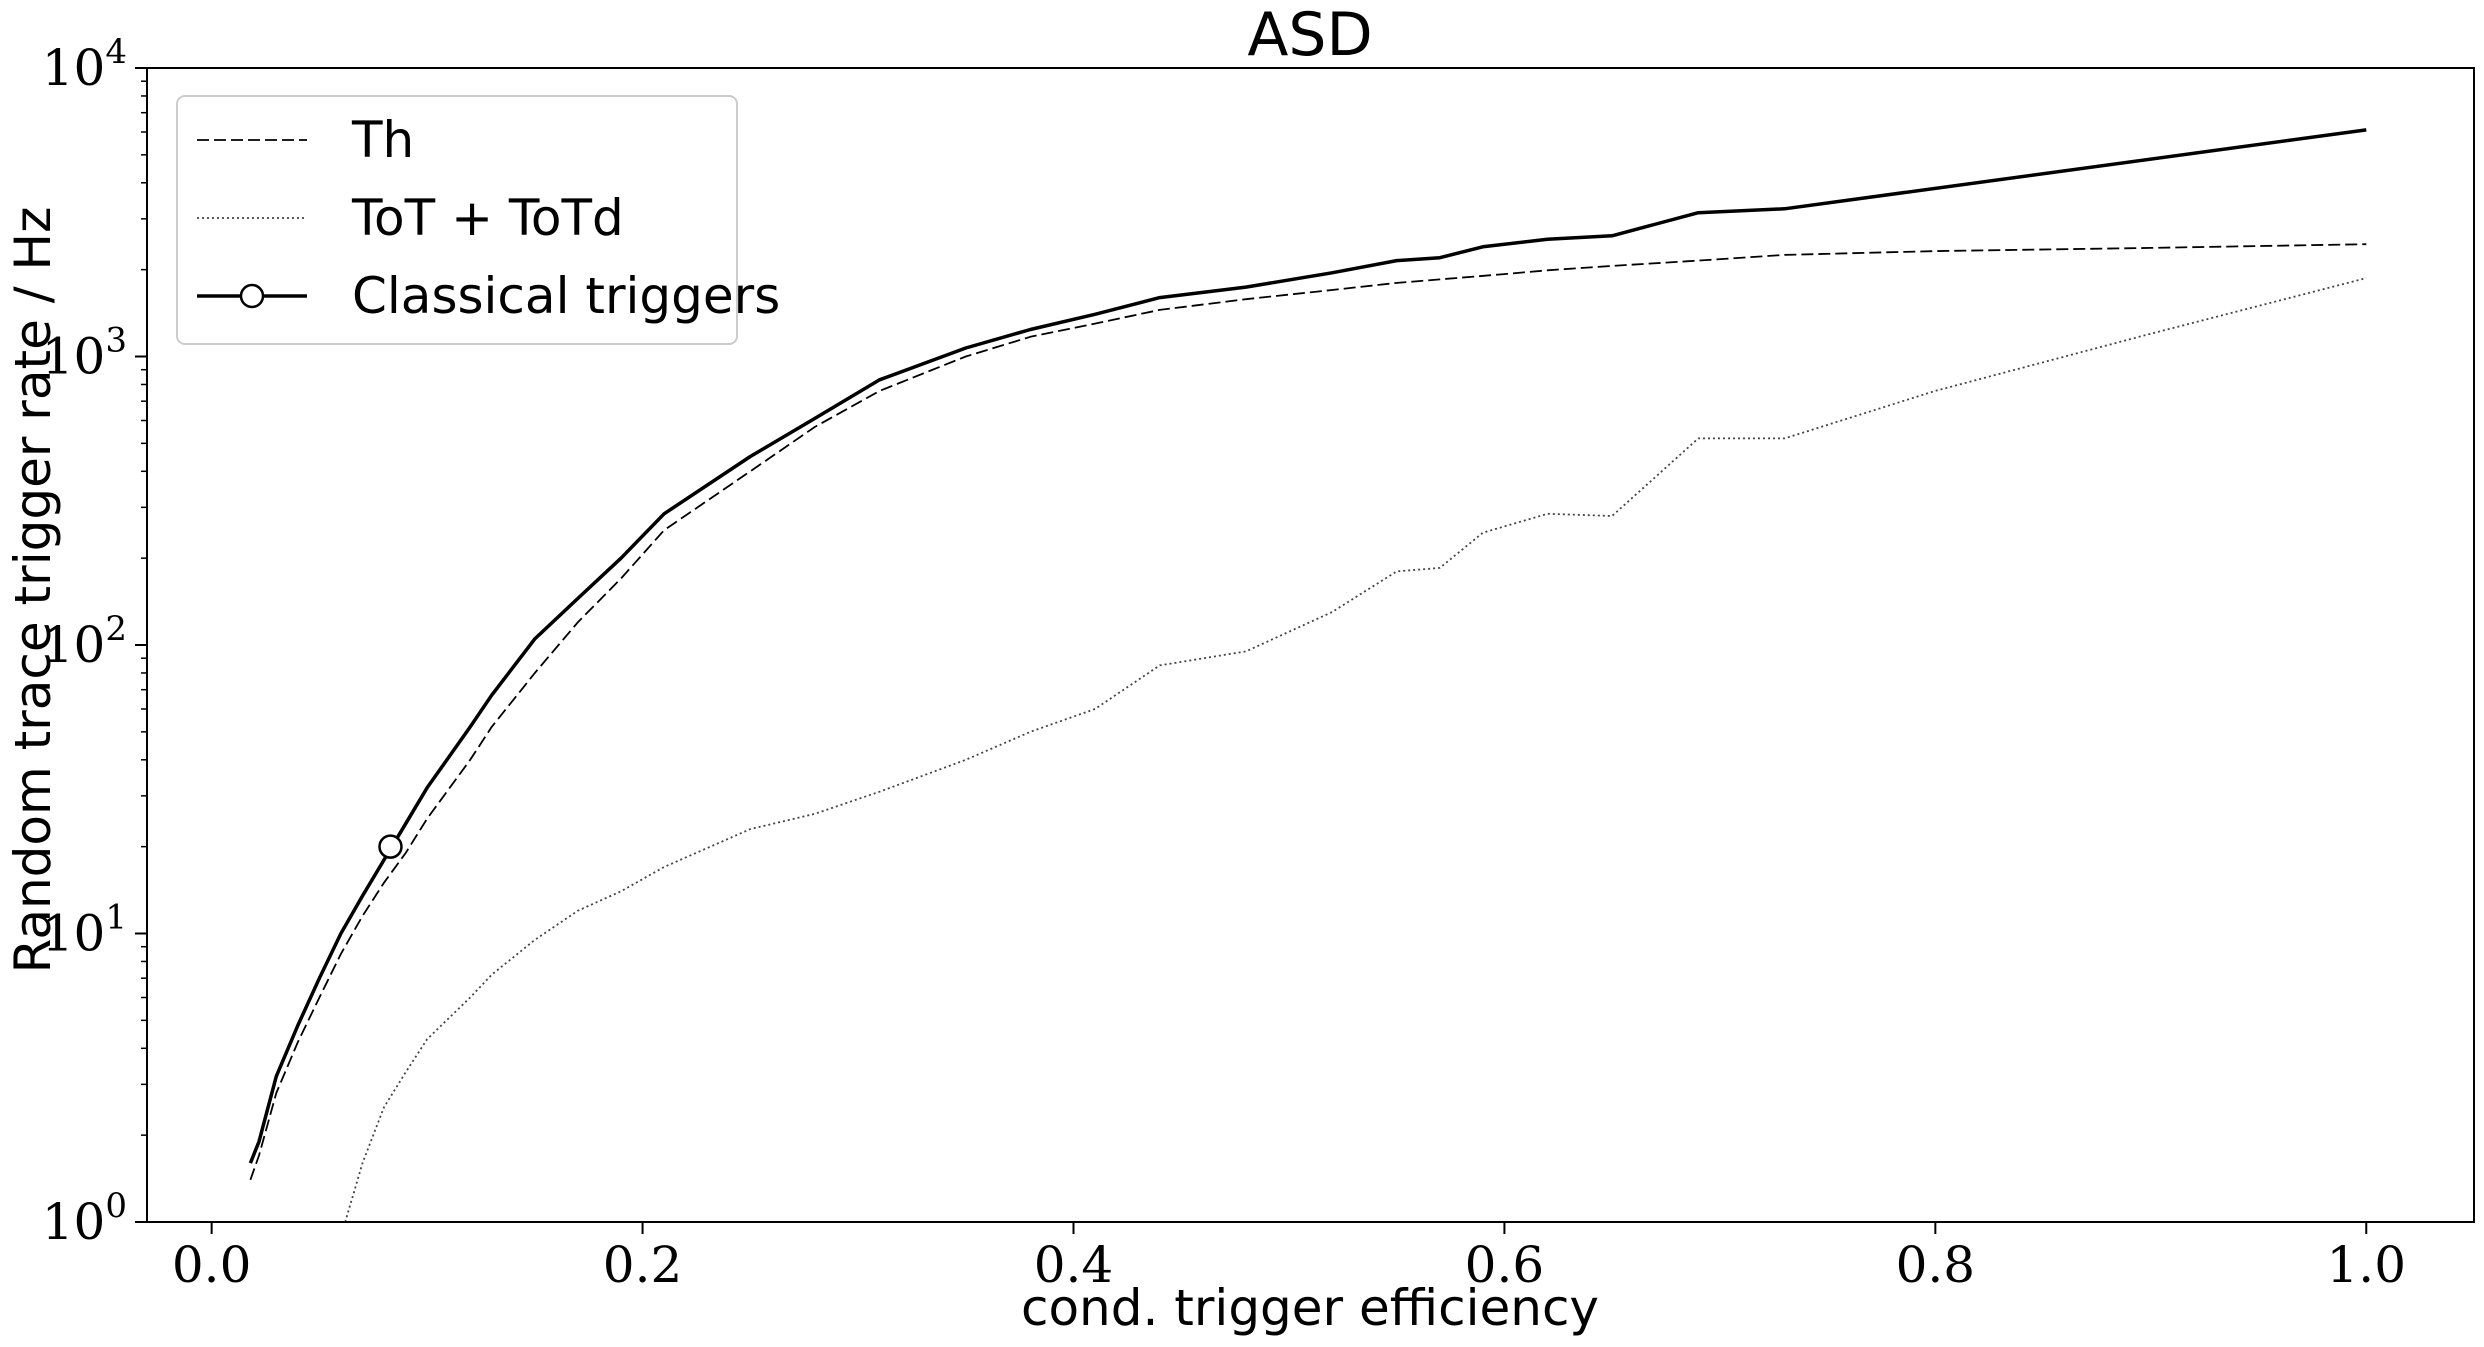  What do you see at coordinates (84, 353) in the screenshot?
I see `y-tick-label-3: 10³` at bounding box center [84, 353].